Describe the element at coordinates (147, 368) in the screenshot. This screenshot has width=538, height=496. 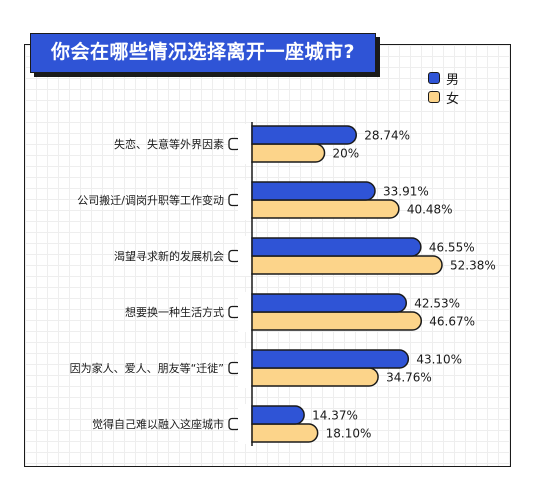
I see `category-label: 因为家人、爱人、朋友等“迁徙”` at that location.